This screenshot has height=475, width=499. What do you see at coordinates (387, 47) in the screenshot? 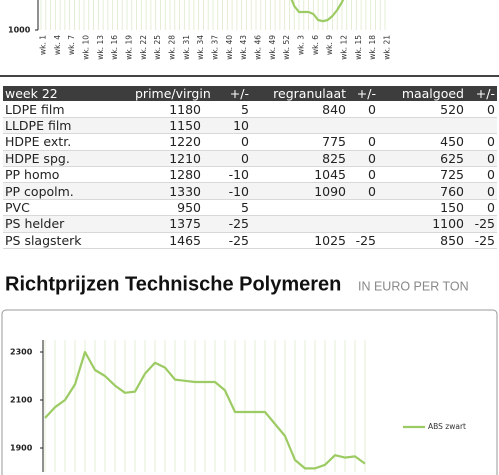
I see `x-tick-label: wk. 21` at bounding box center [387, 47].